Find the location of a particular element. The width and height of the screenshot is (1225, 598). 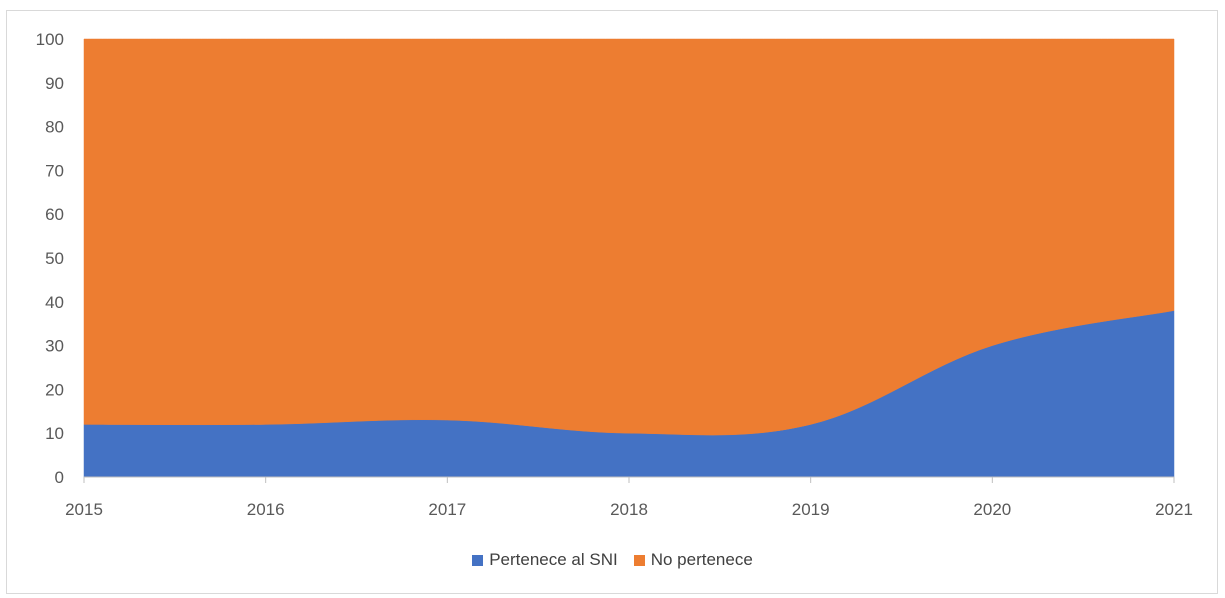

legend-item-pertenece: Pertenece al SNI is located at coordinates (545, 560).